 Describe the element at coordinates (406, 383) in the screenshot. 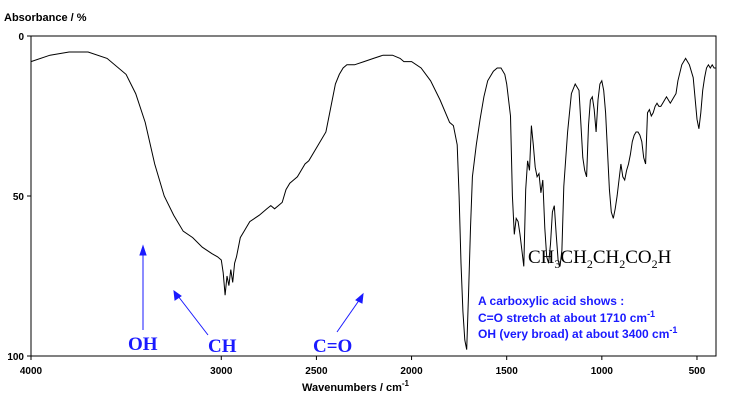

I see `x-axis-label-superscript: -1` at that location.